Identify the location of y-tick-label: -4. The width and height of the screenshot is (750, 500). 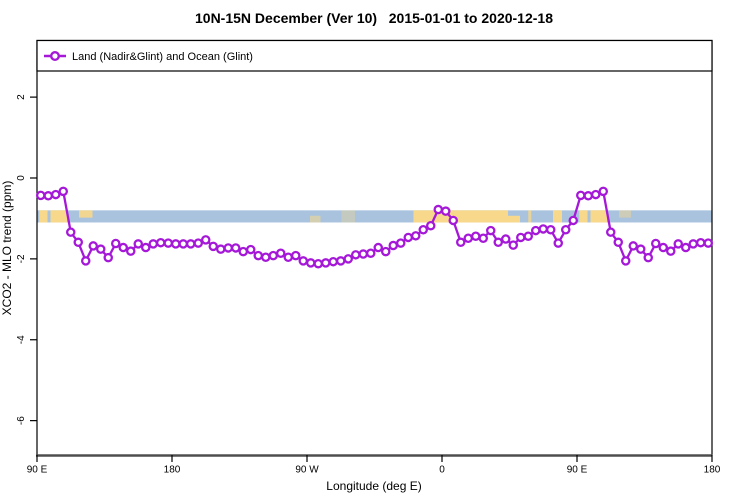
(21, 339).